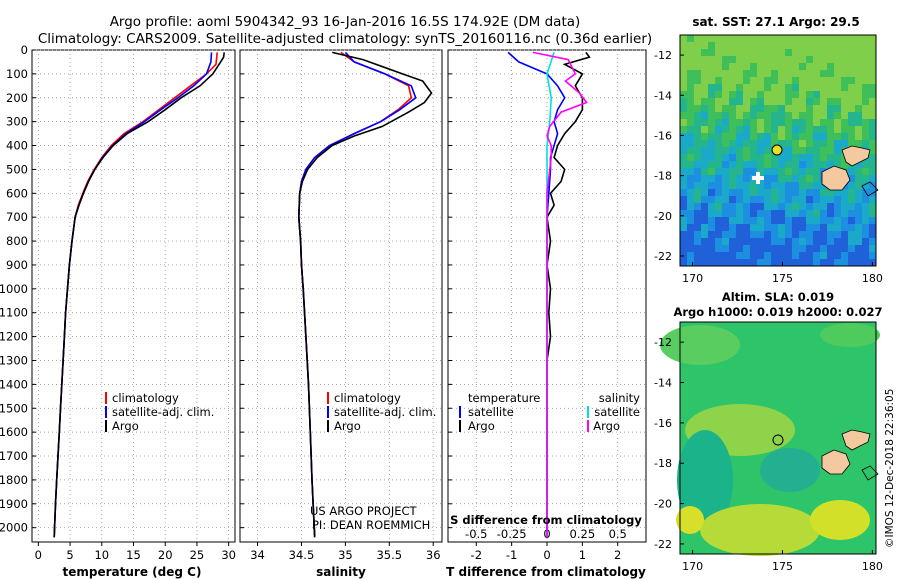  I want to click on difference-profiles, so click(549, 294).